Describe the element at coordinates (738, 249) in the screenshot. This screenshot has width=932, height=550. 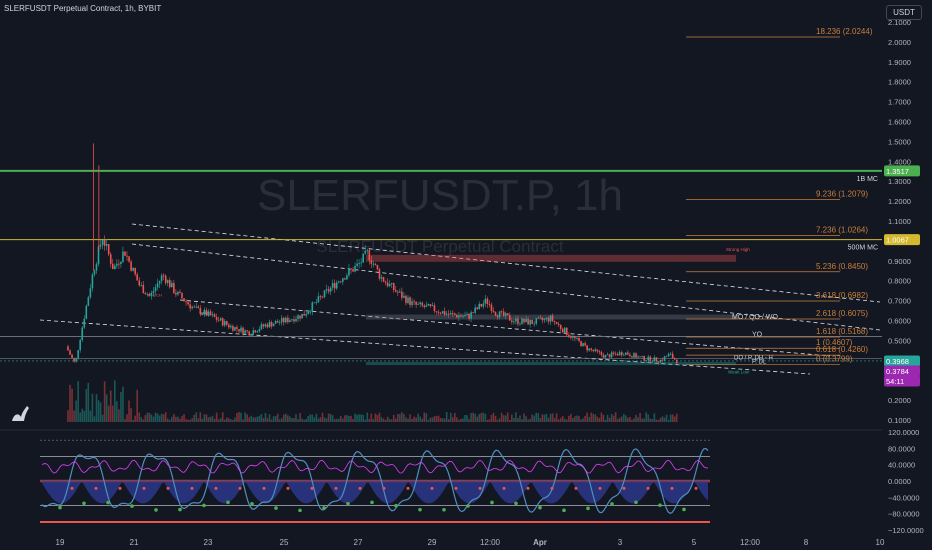
I see `annotation-label: Strong High` at that location.